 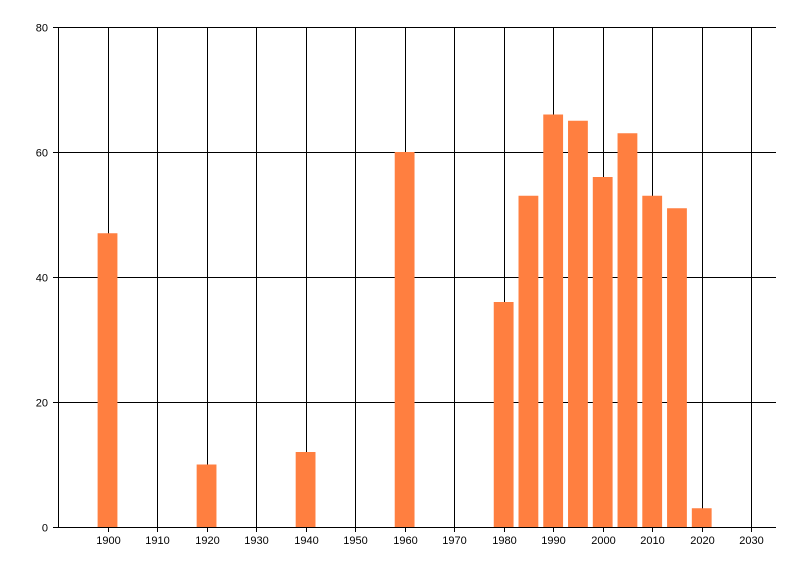 I want to click on bar-2015, so click(x=677, y=367).